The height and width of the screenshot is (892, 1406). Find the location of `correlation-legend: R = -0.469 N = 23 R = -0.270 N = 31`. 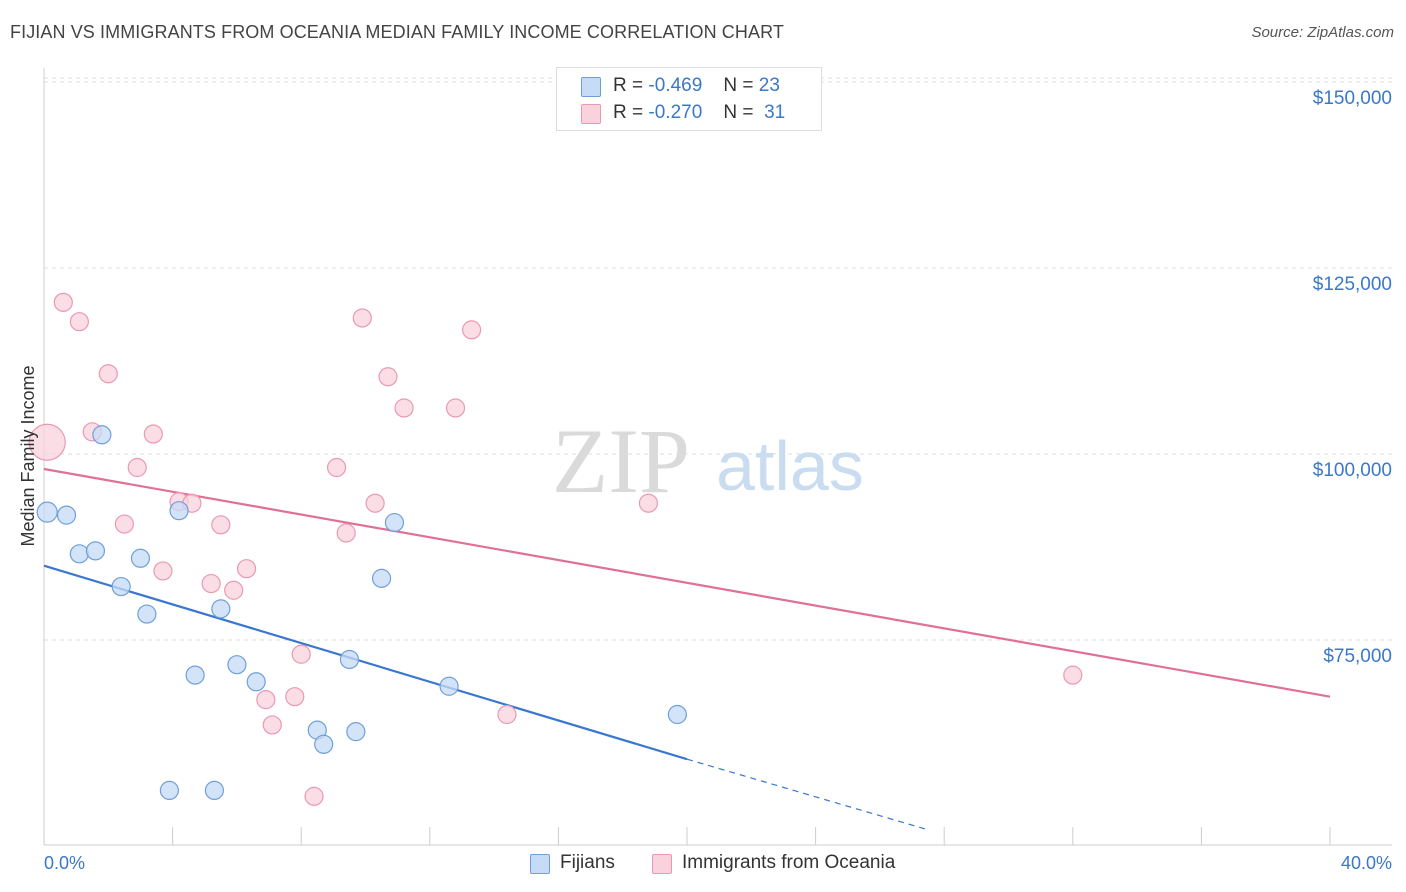

correlation-legend: R = -0.469 N = 23 R = -0.270 N = 31 is located at coordinates (689, 99).